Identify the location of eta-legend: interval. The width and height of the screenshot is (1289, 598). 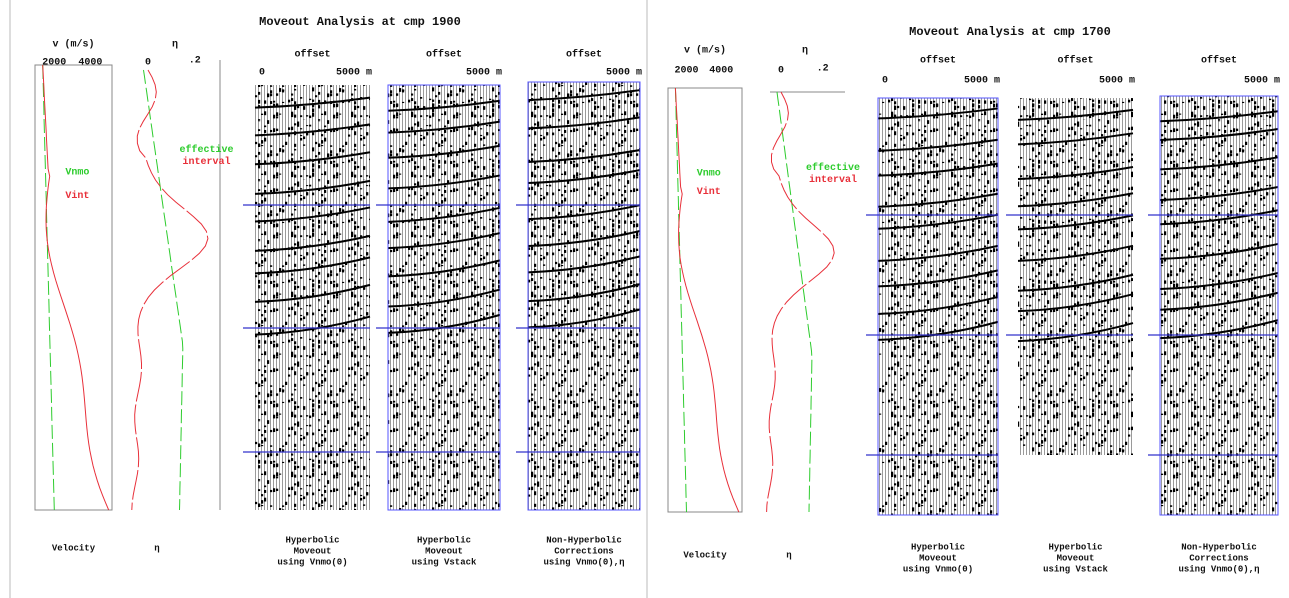
(833, 180).